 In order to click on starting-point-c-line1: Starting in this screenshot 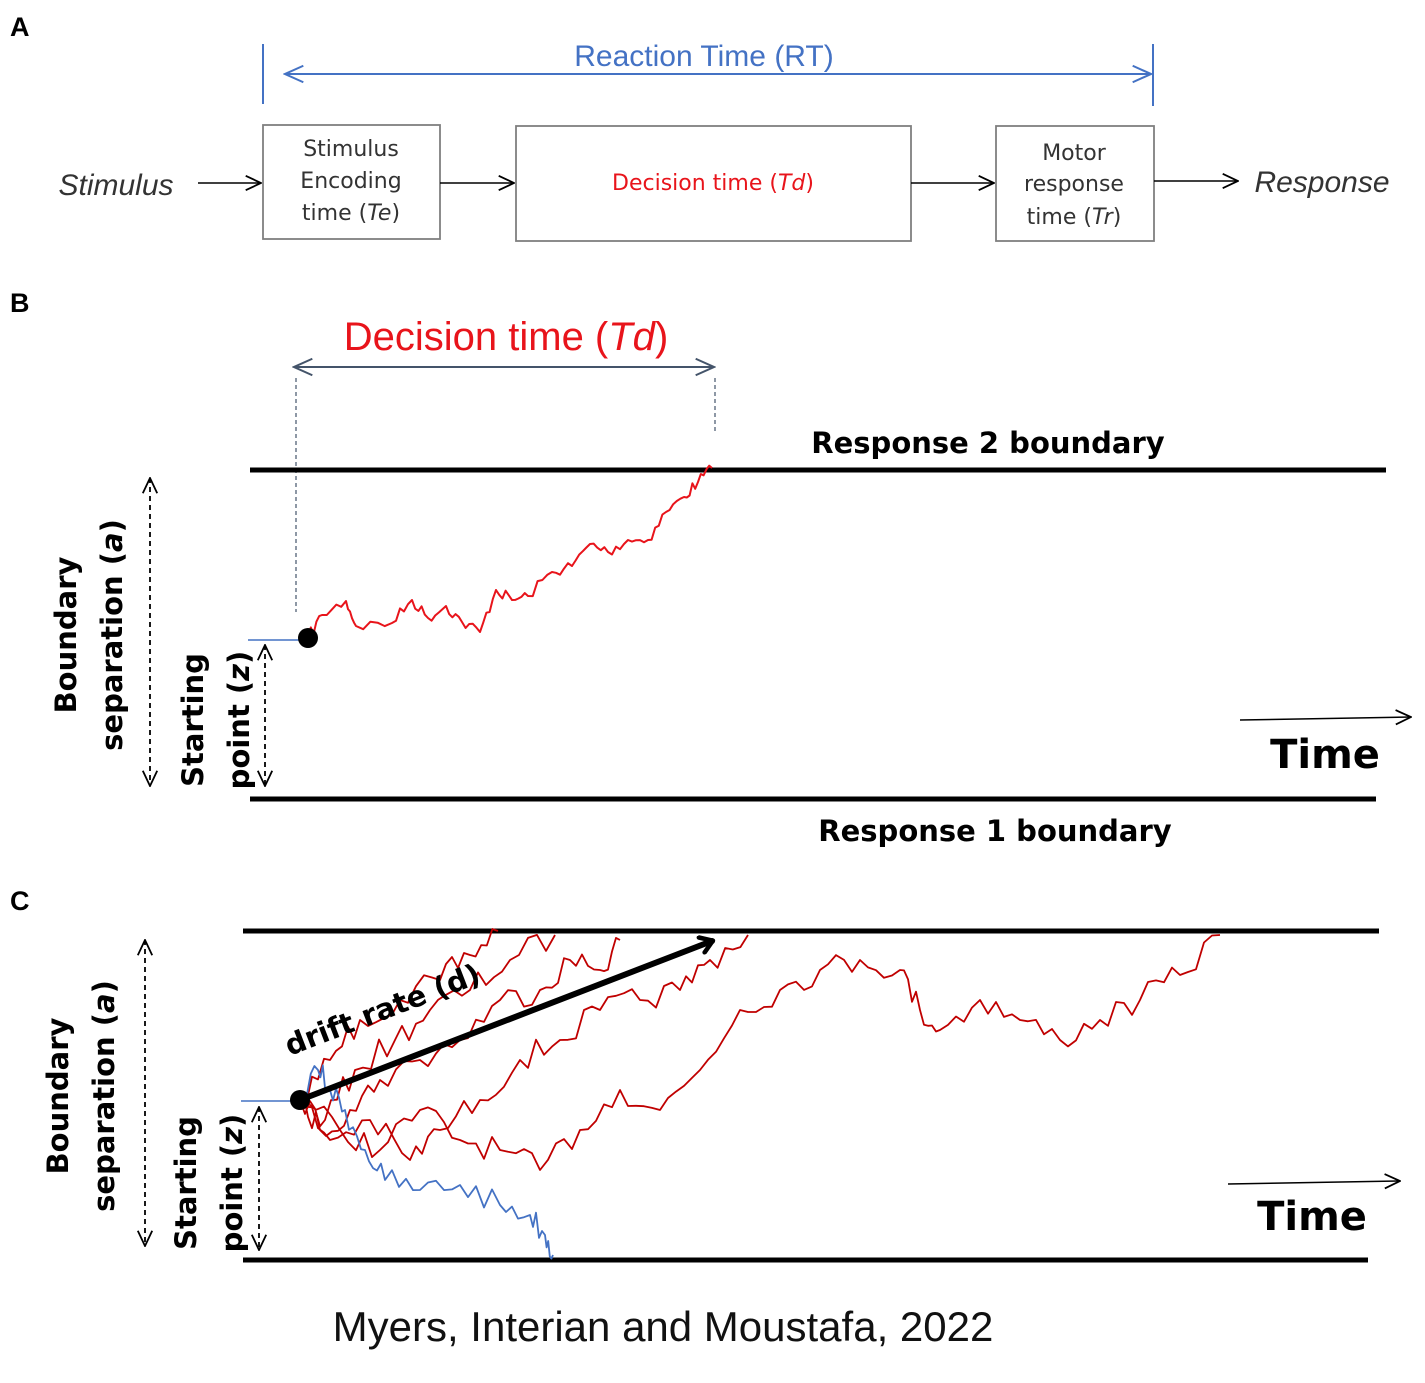, I will do `click(186, 1183)`.